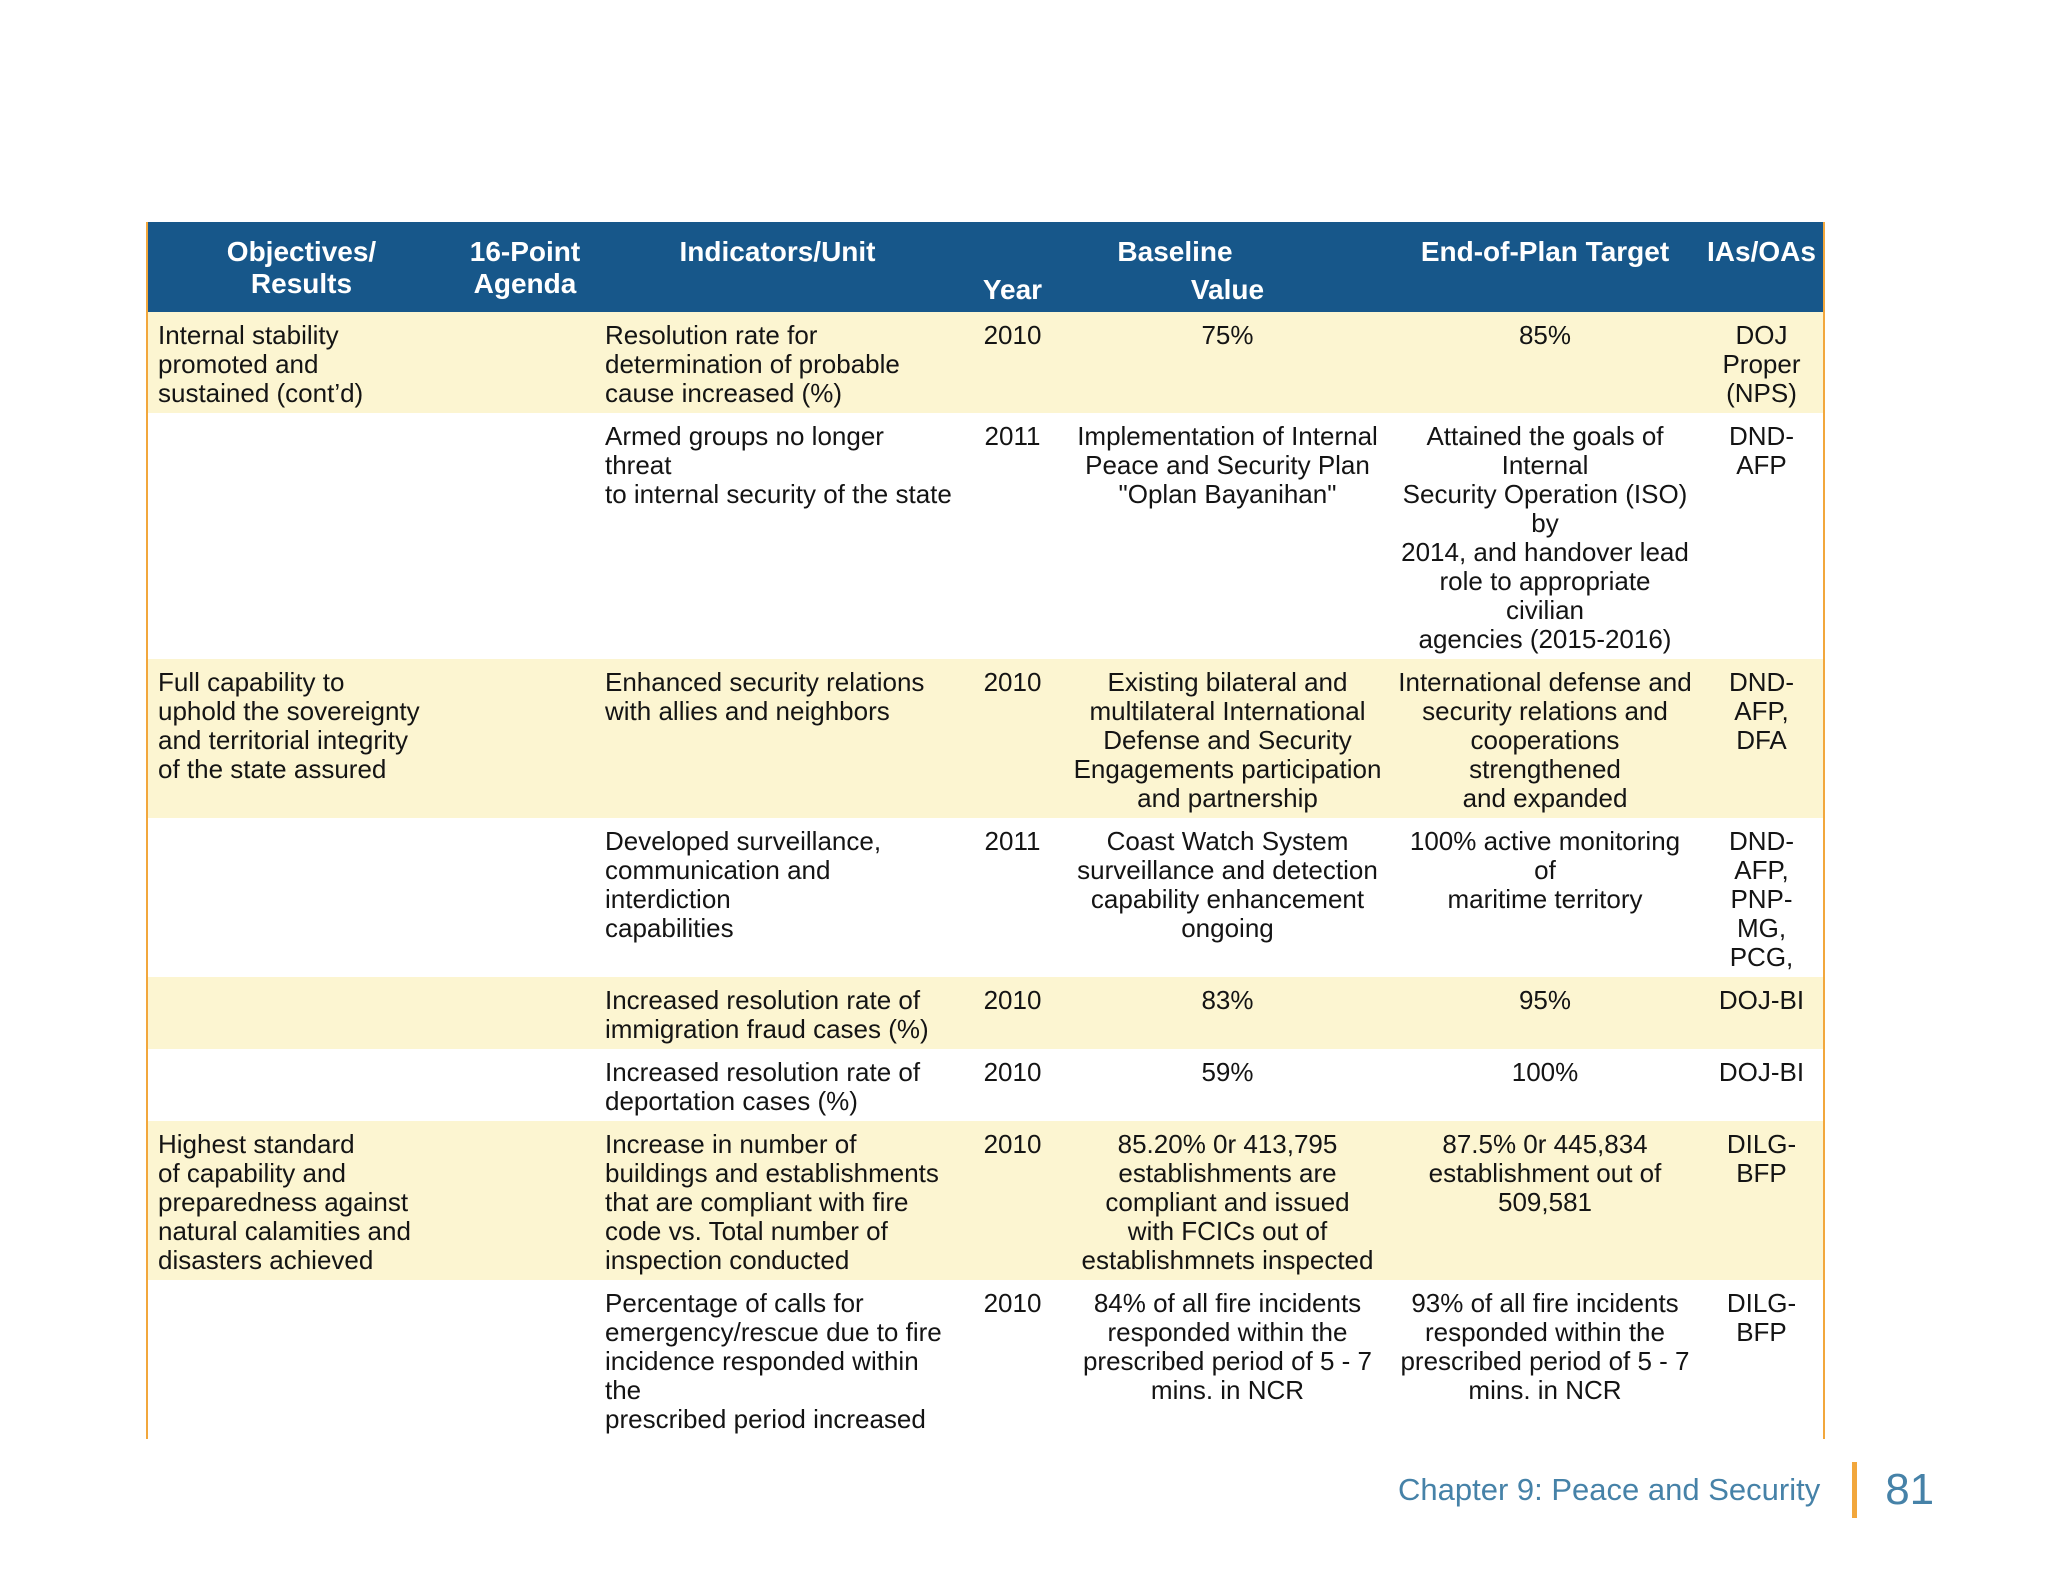  I want to click on header-end-of-plan-target: End-of-Plan Target, so click(1545, 251).